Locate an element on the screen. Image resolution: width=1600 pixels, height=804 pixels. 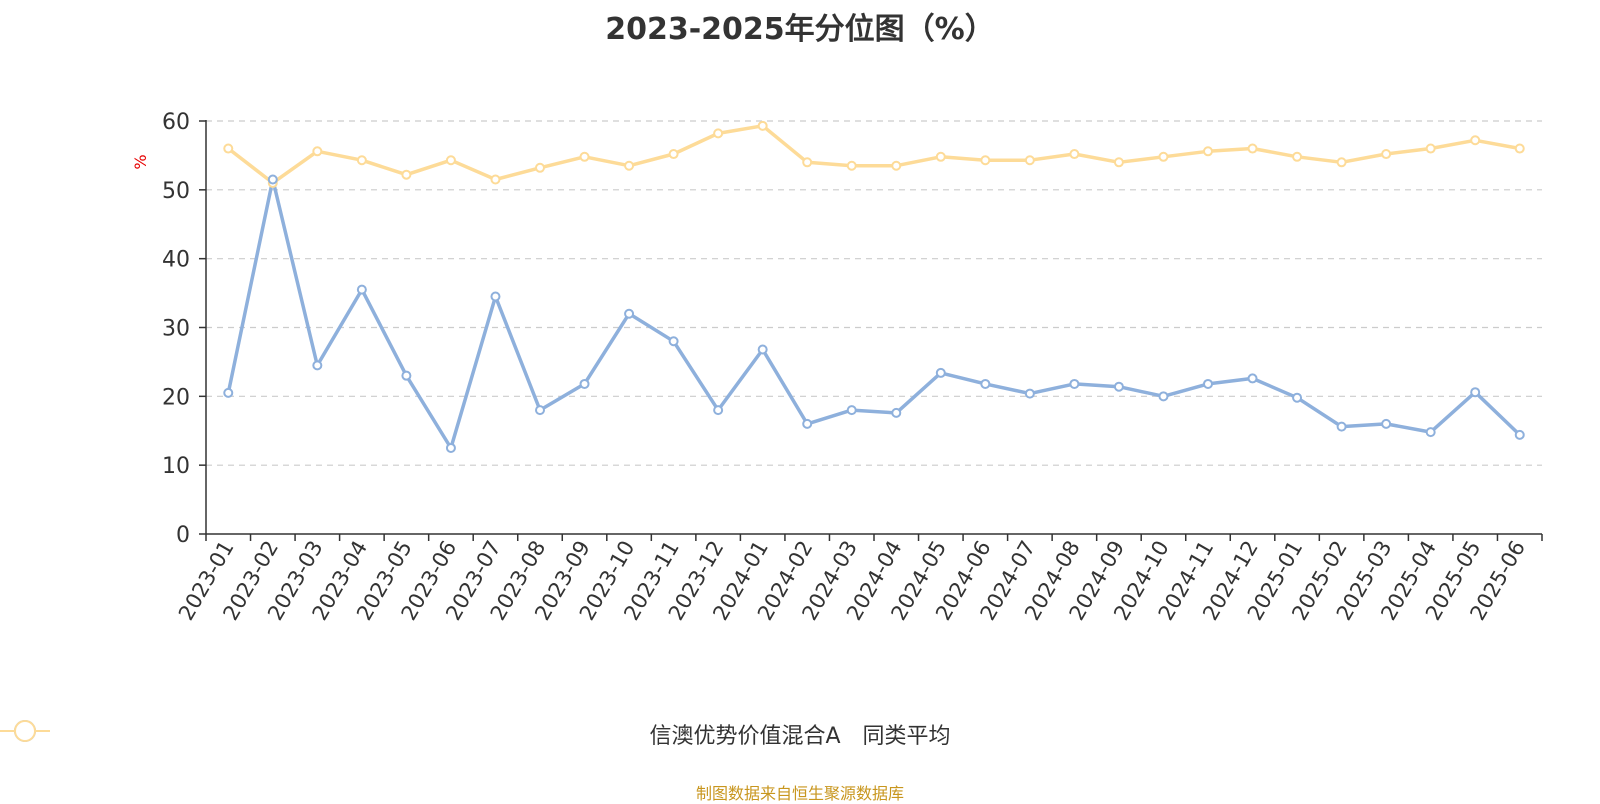
legend-item-average: 同类平均 is located at coordinates (475, 734).